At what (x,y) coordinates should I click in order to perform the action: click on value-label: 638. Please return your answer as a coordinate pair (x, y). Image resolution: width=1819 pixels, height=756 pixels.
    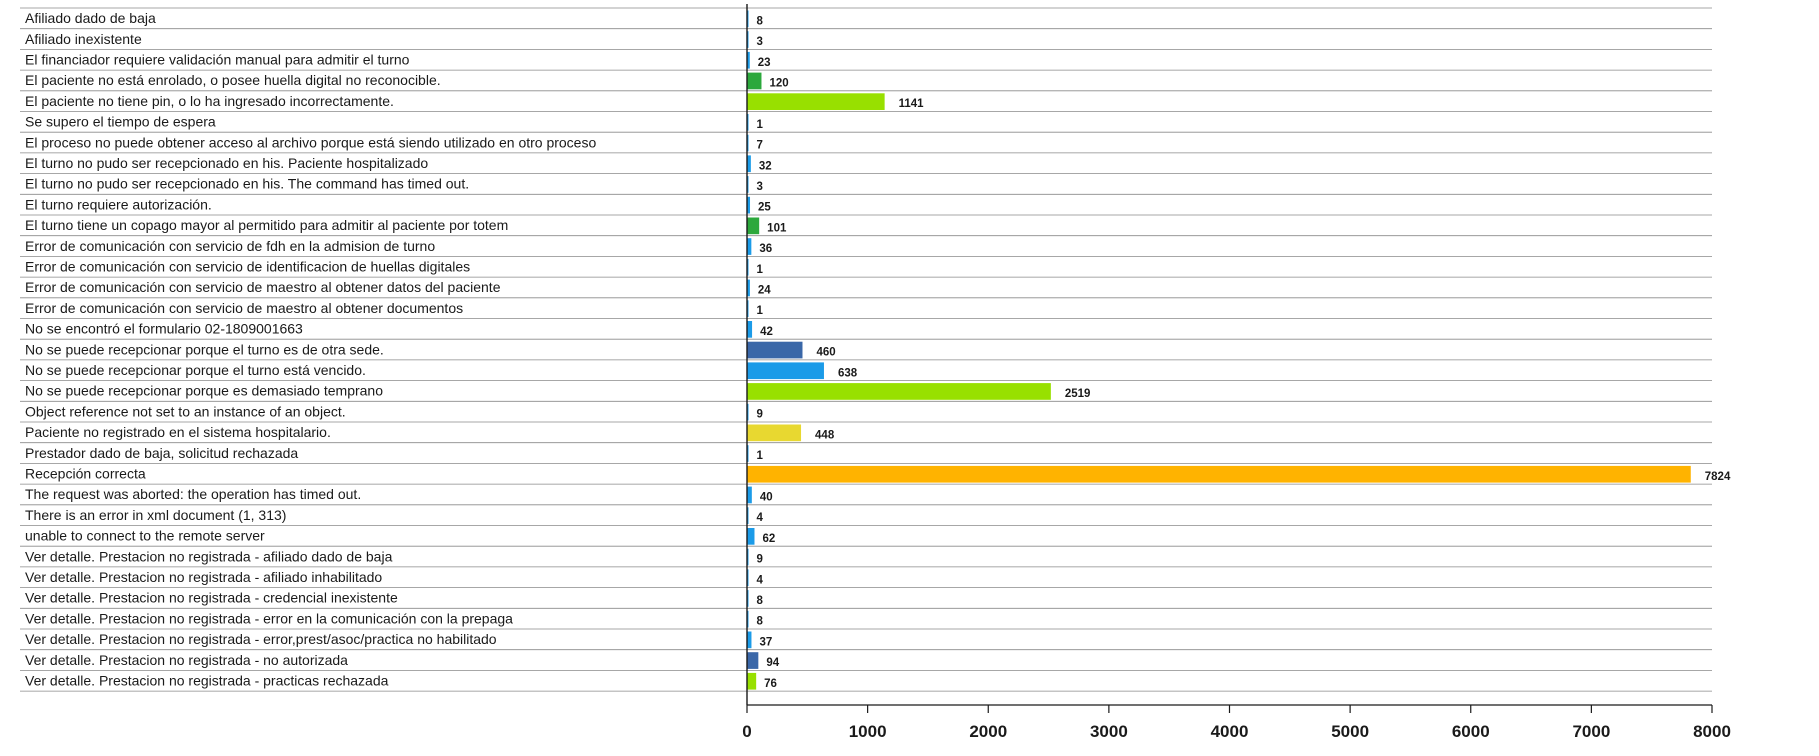
    Looking at the image, I should click on (848, 373).